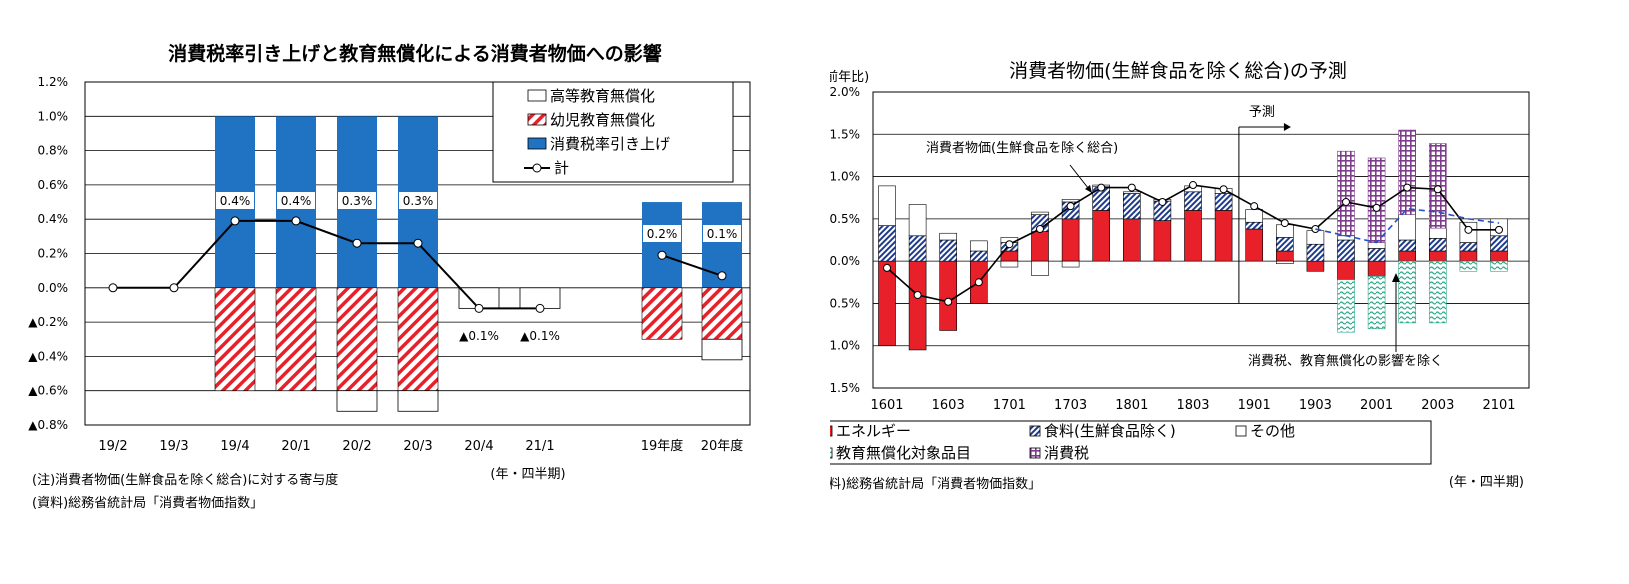 The width and height of the screenshot is (1629, 584). I want to click on forecast-label: 予測, so click(1262, 112).